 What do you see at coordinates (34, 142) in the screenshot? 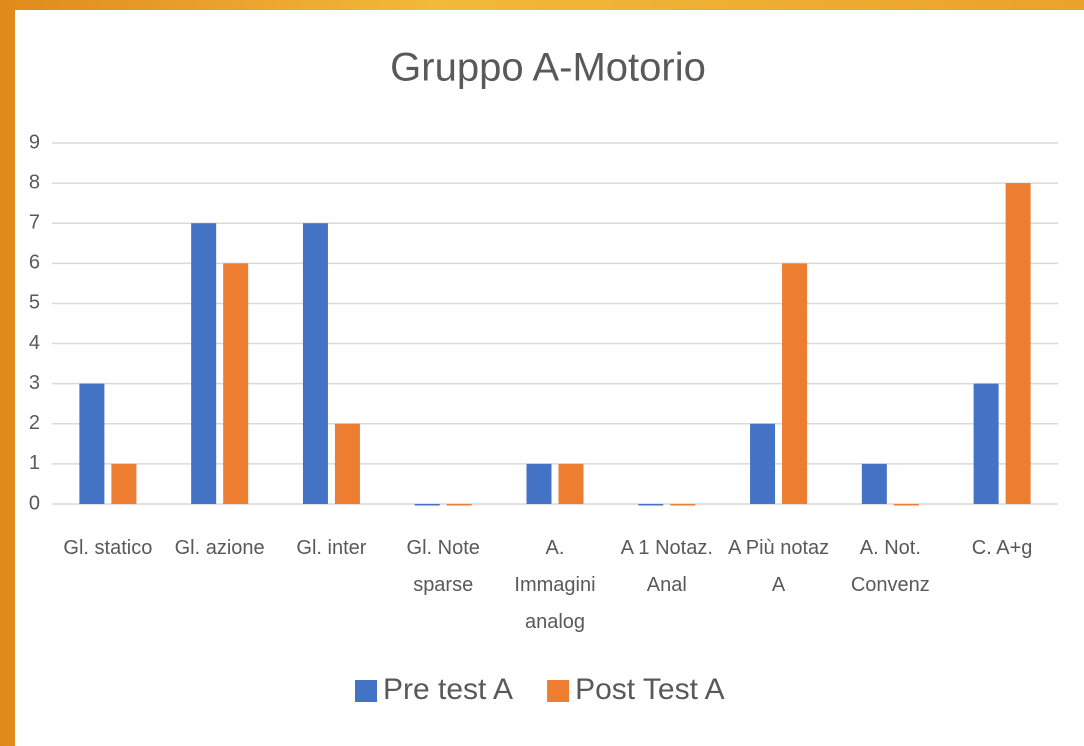
I see `y-tick-label: 9` at bounding box center [34, 142].